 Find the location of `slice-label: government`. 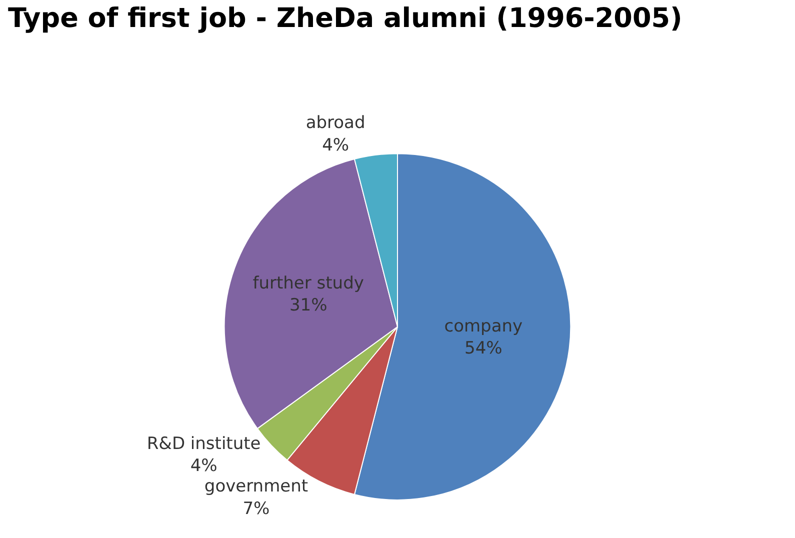

slice-label: government is located at coordinates (256, 486).